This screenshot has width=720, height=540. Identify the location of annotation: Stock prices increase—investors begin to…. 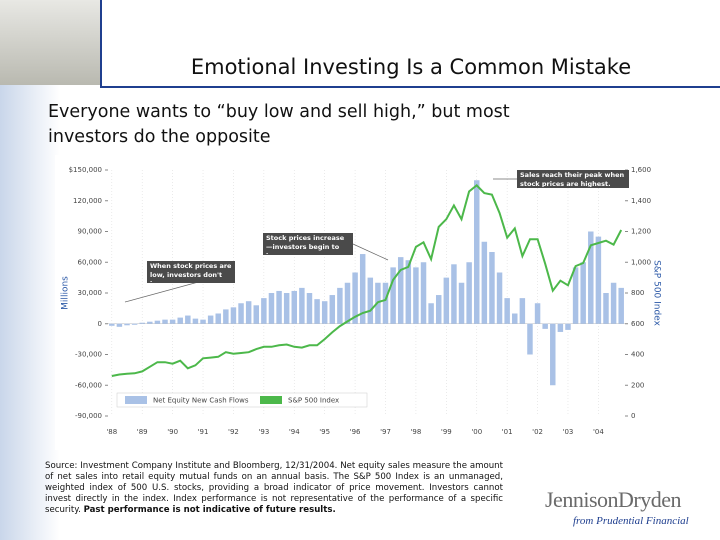
(305, 244).